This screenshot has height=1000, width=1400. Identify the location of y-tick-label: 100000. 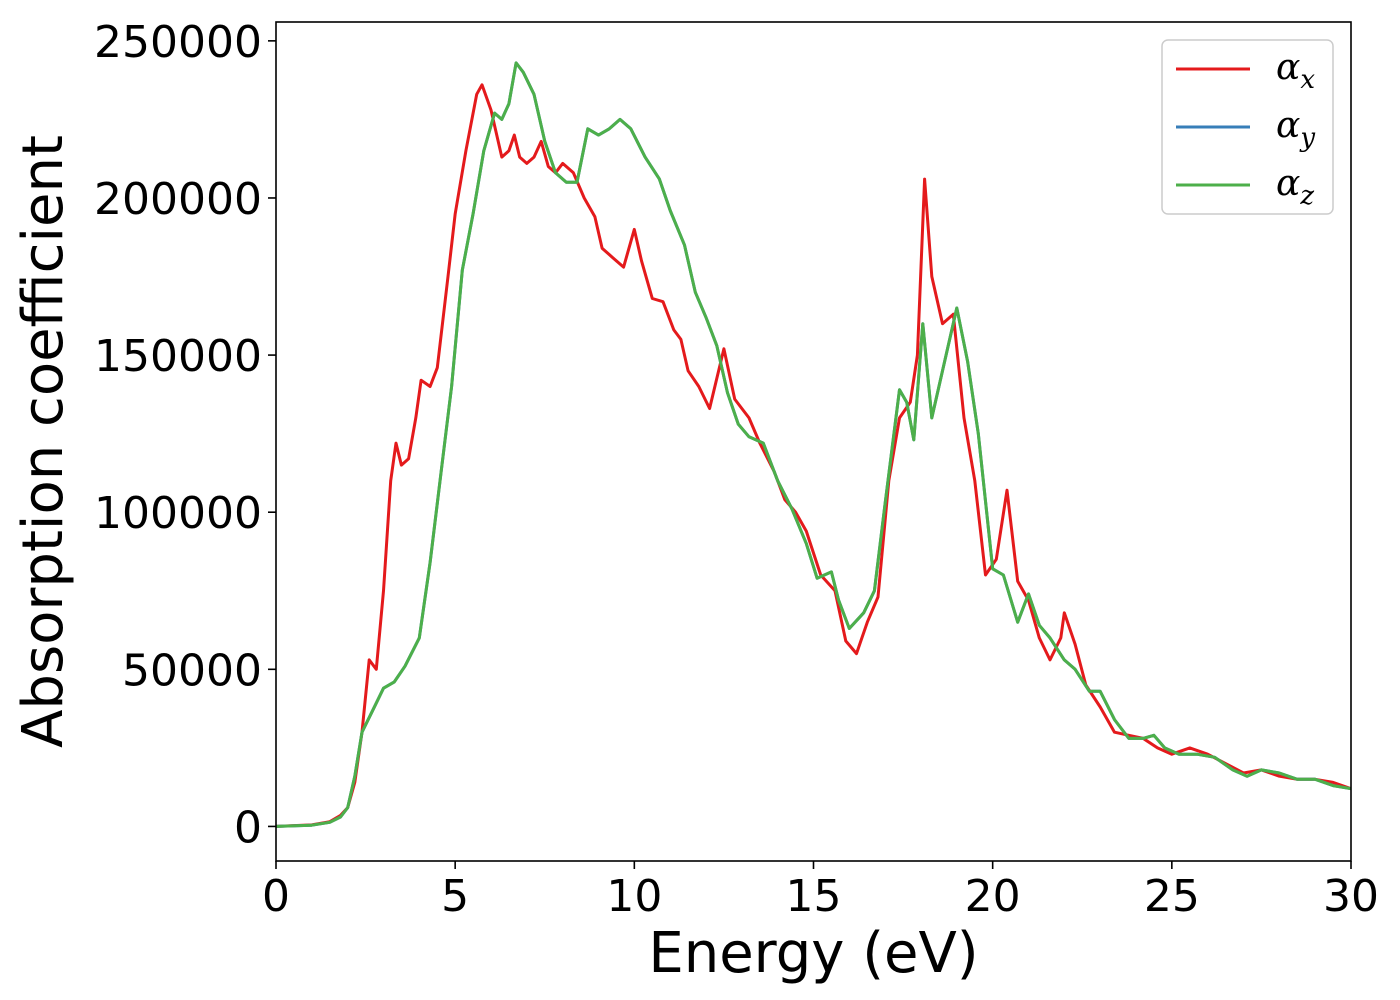
(178, 513).